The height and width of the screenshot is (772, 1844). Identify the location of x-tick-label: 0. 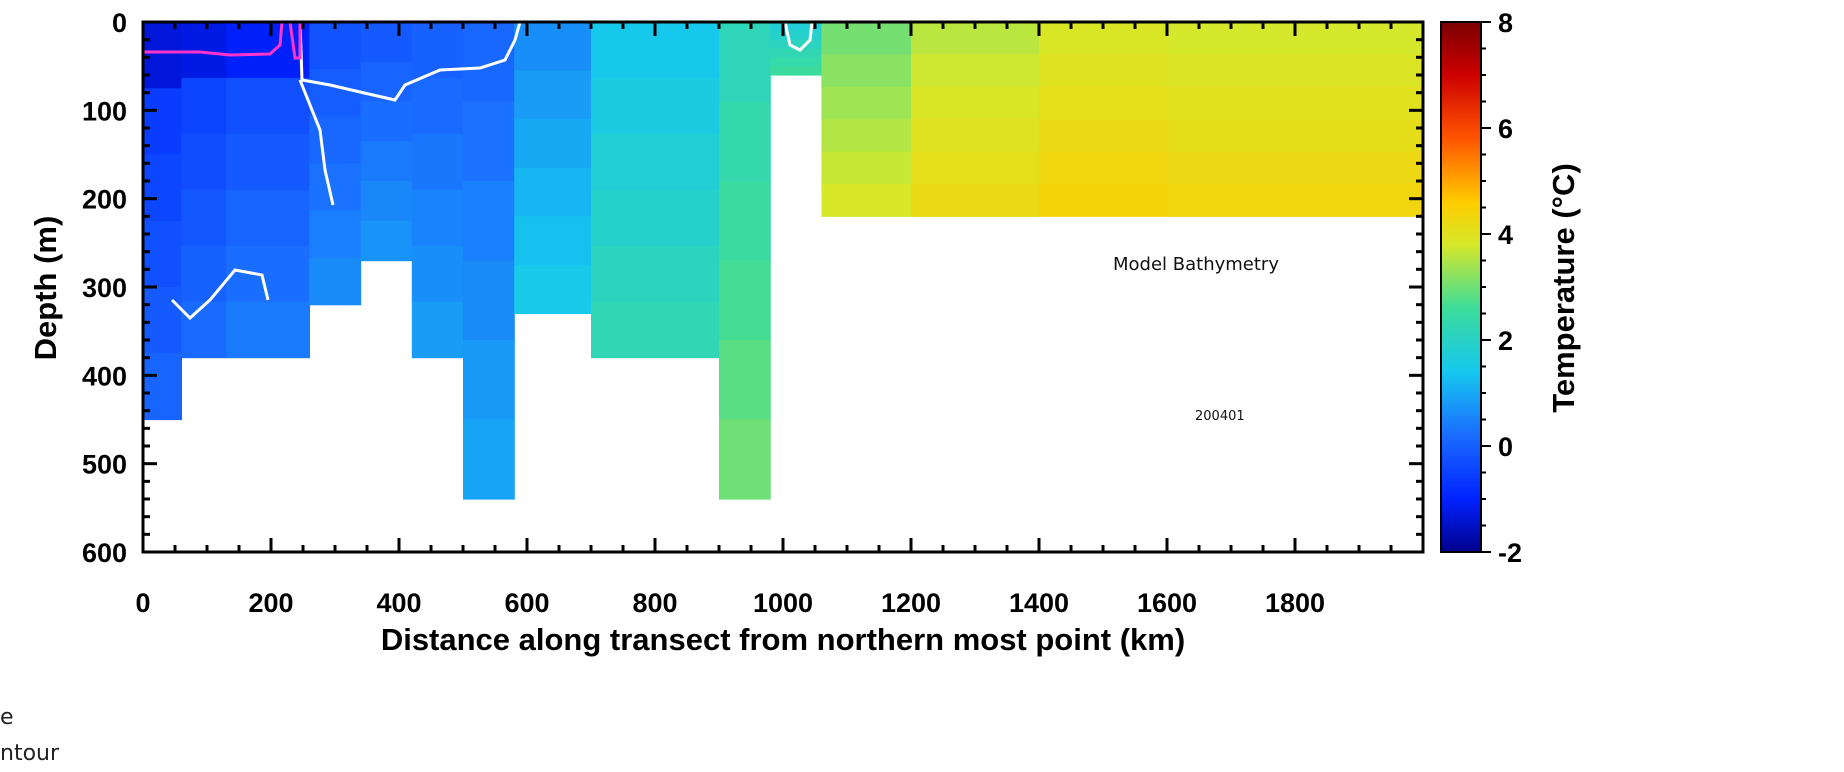
(142, 603).